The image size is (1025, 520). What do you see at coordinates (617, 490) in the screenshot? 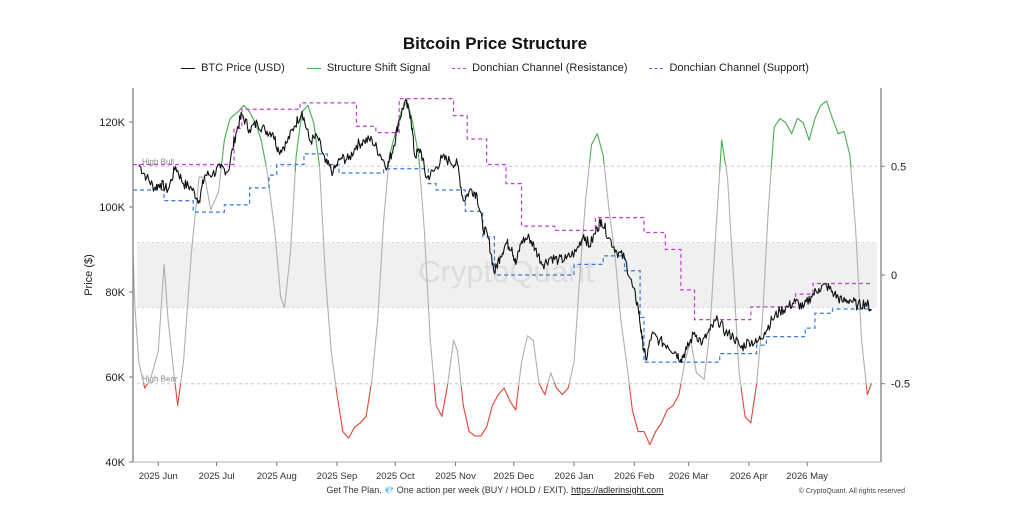
I see `footer-link: https://adlerinsight.com` at bounding box center [617, 490].